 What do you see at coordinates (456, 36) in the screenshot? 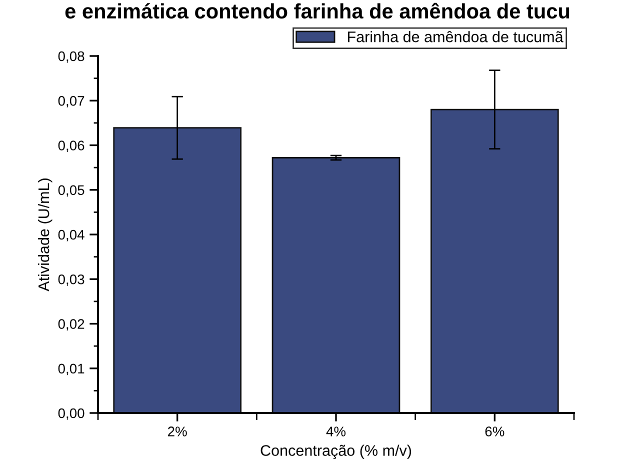
I see `legend-label: Farinha de amêndoa de tucumã` at bounding box center [456, 36].